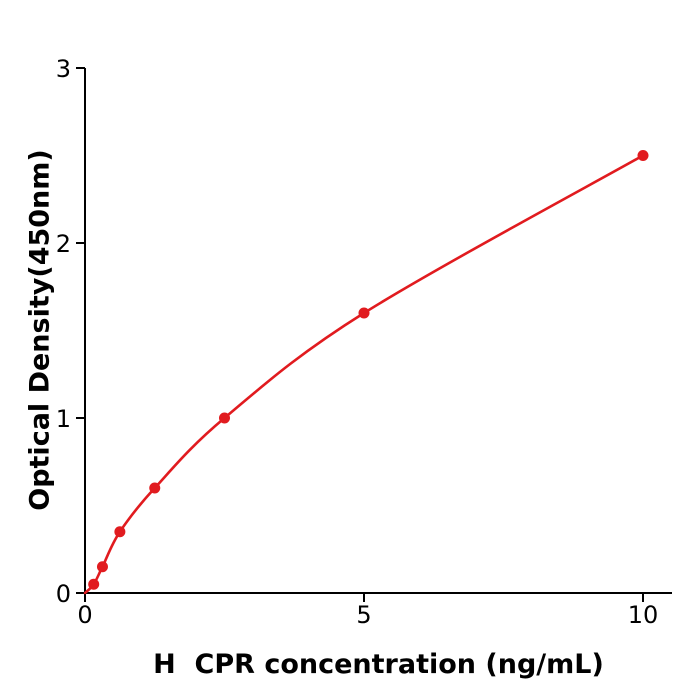  What do you see at coordinates (363, 615) in the screenshot?
I see `x-tick-label: 5` at bounding box center [363, 615].